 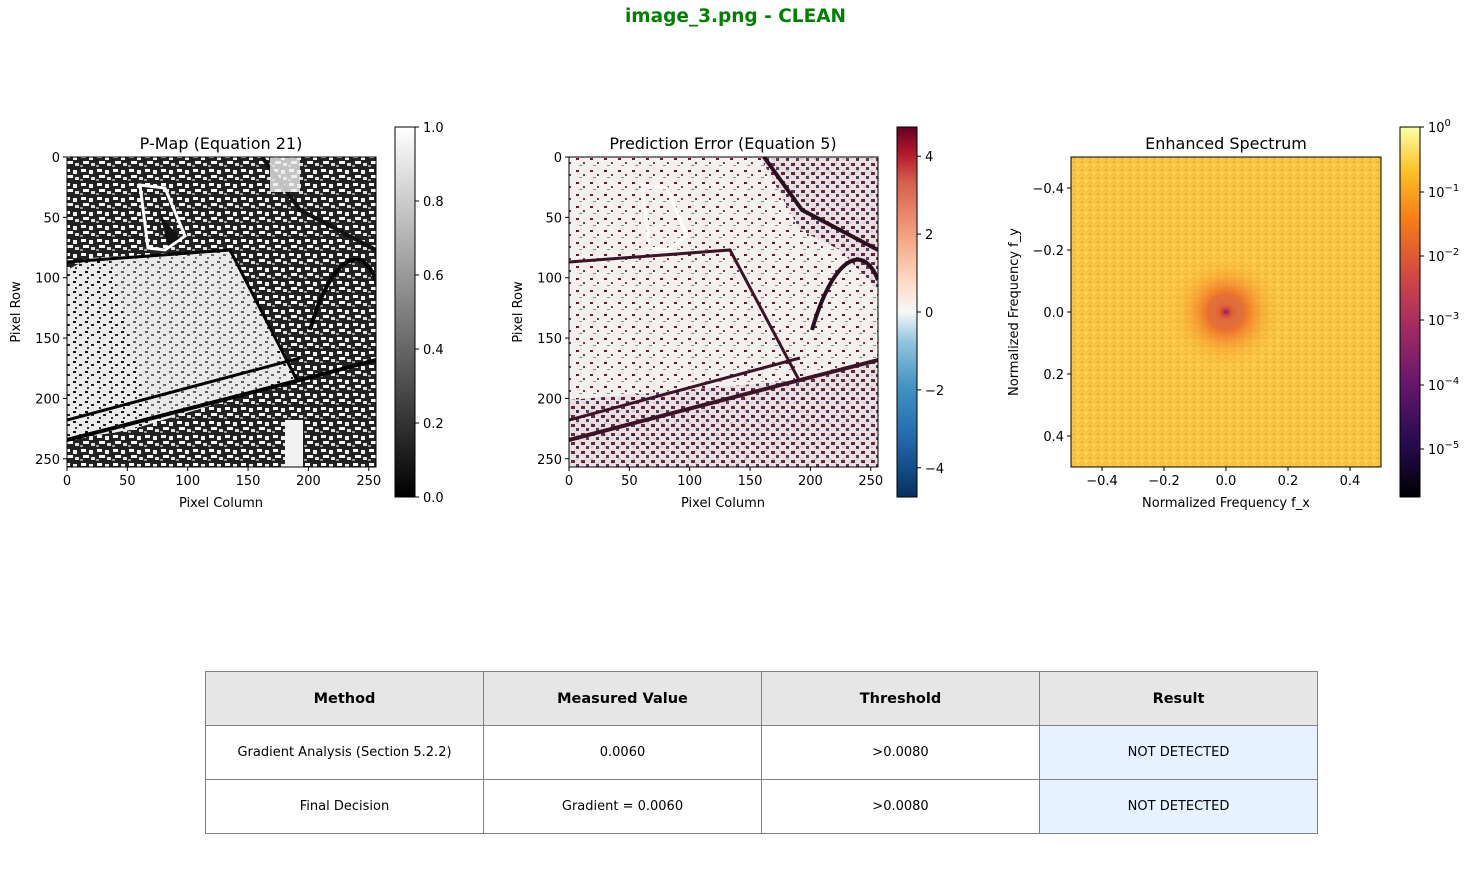 I want to click on header-measured-value: Measured Value, so click(x=622, y=698).